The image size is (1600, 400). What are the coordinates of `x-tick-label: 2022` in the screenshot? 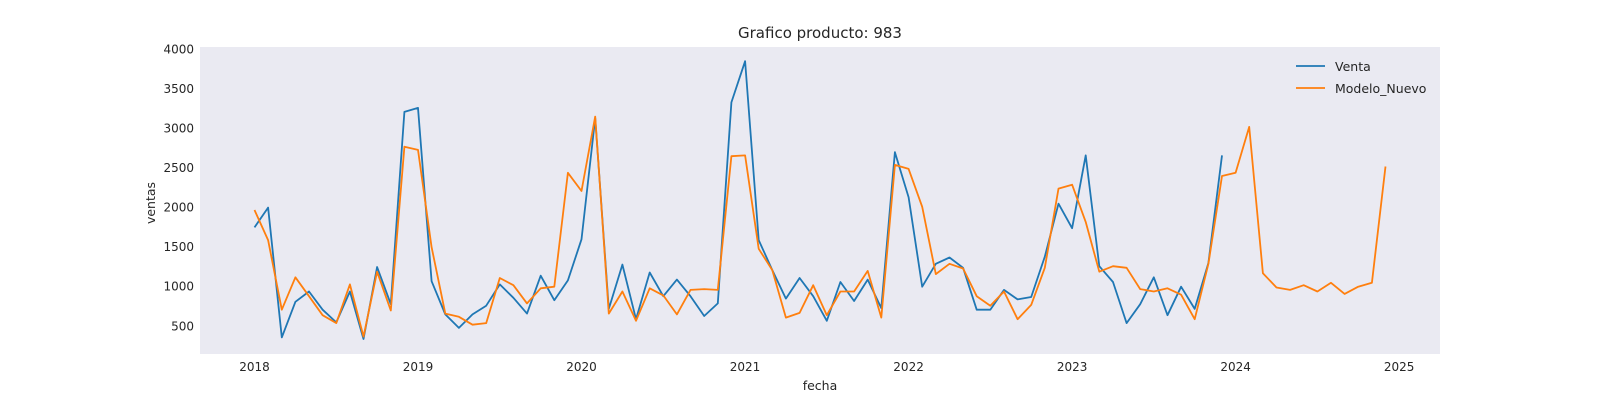 It's located at (908, 367).